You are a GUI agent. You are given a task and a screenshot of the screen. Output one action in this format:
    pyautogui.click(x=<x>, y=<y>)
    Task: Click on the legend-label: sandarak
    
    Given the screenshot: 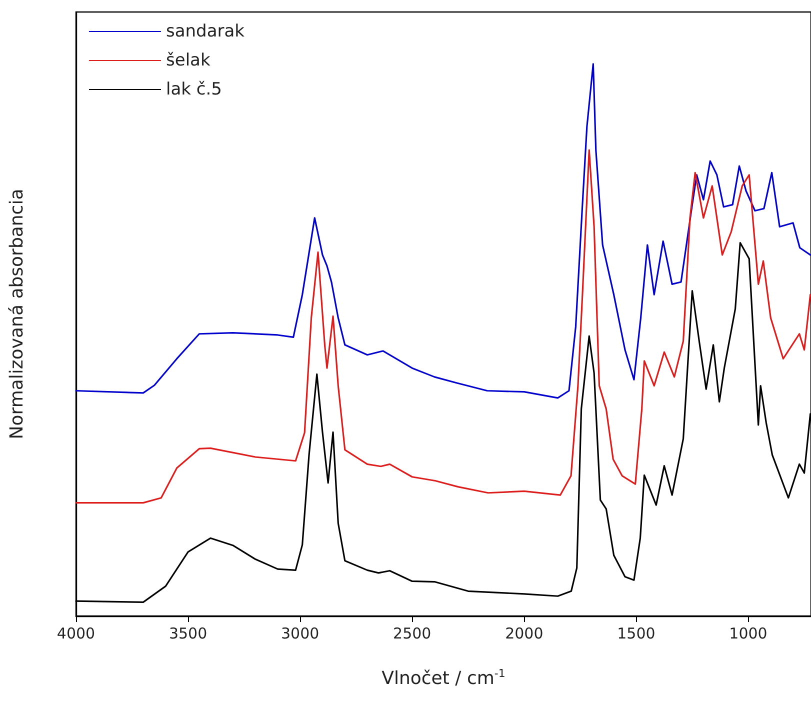 What is the action you would take?
    pyautogui.click(x=205, y=32)
    